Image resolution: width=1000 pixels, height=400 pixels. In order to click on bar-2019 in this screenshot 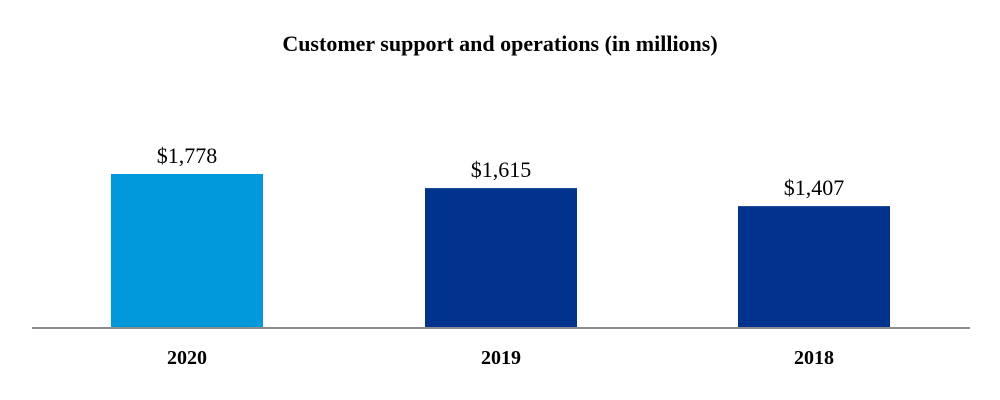, I will do `click(501, 258)`.